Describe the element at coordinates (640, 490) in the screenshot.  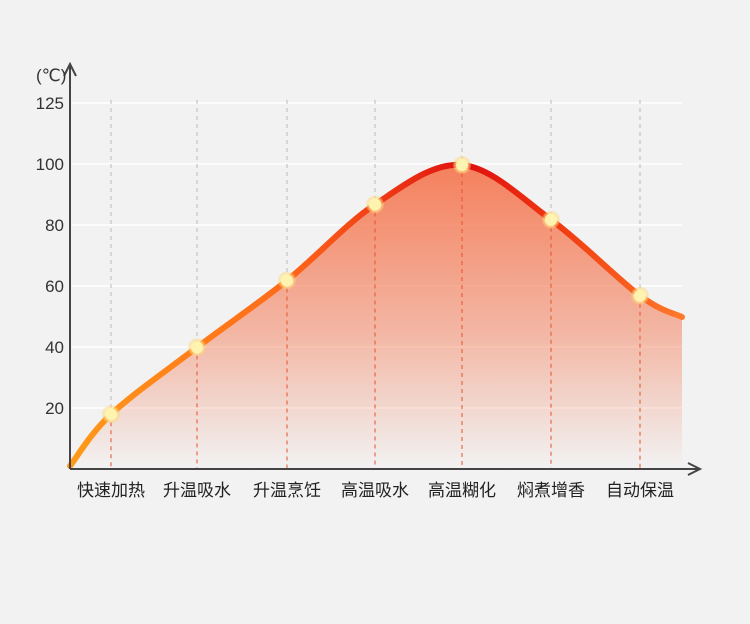
I see `x-tick-label: 自动保温` at that location.